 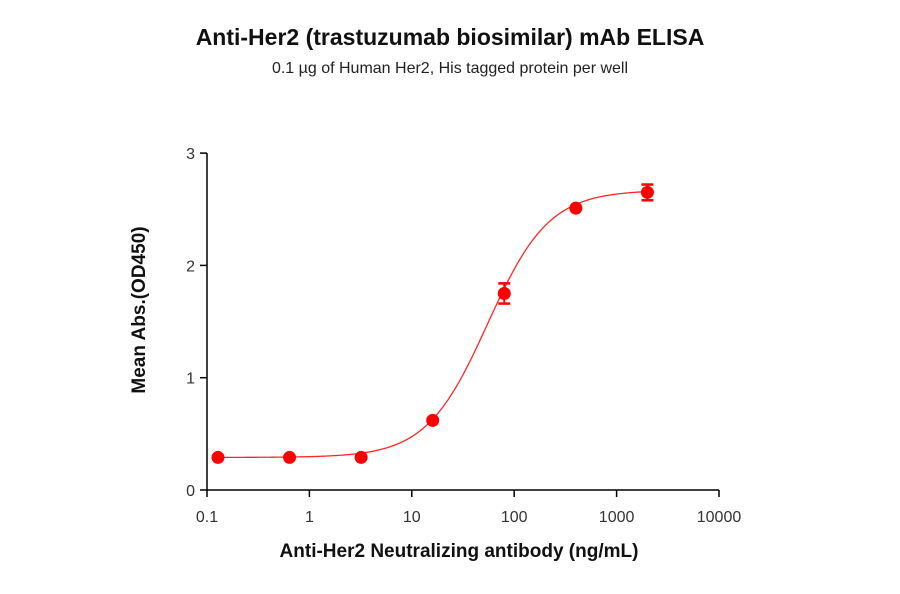 What do you see at coordinates (190, 266) in the screenshot?
I see `y-tick-label: 2` at bounding box center [190, 266].